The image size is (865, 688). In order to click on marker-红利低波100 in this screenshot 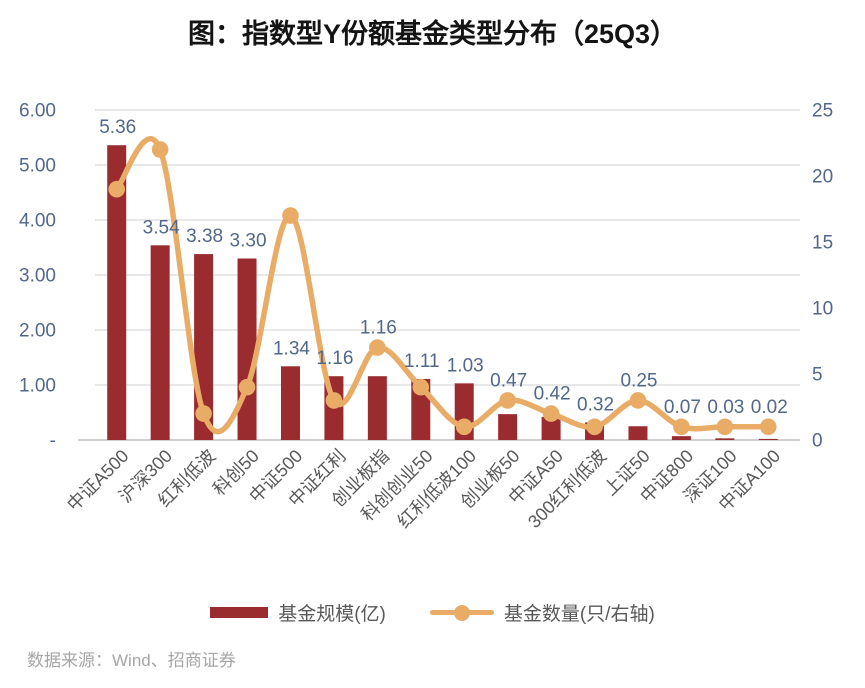, I will do `click(464, 427)`.